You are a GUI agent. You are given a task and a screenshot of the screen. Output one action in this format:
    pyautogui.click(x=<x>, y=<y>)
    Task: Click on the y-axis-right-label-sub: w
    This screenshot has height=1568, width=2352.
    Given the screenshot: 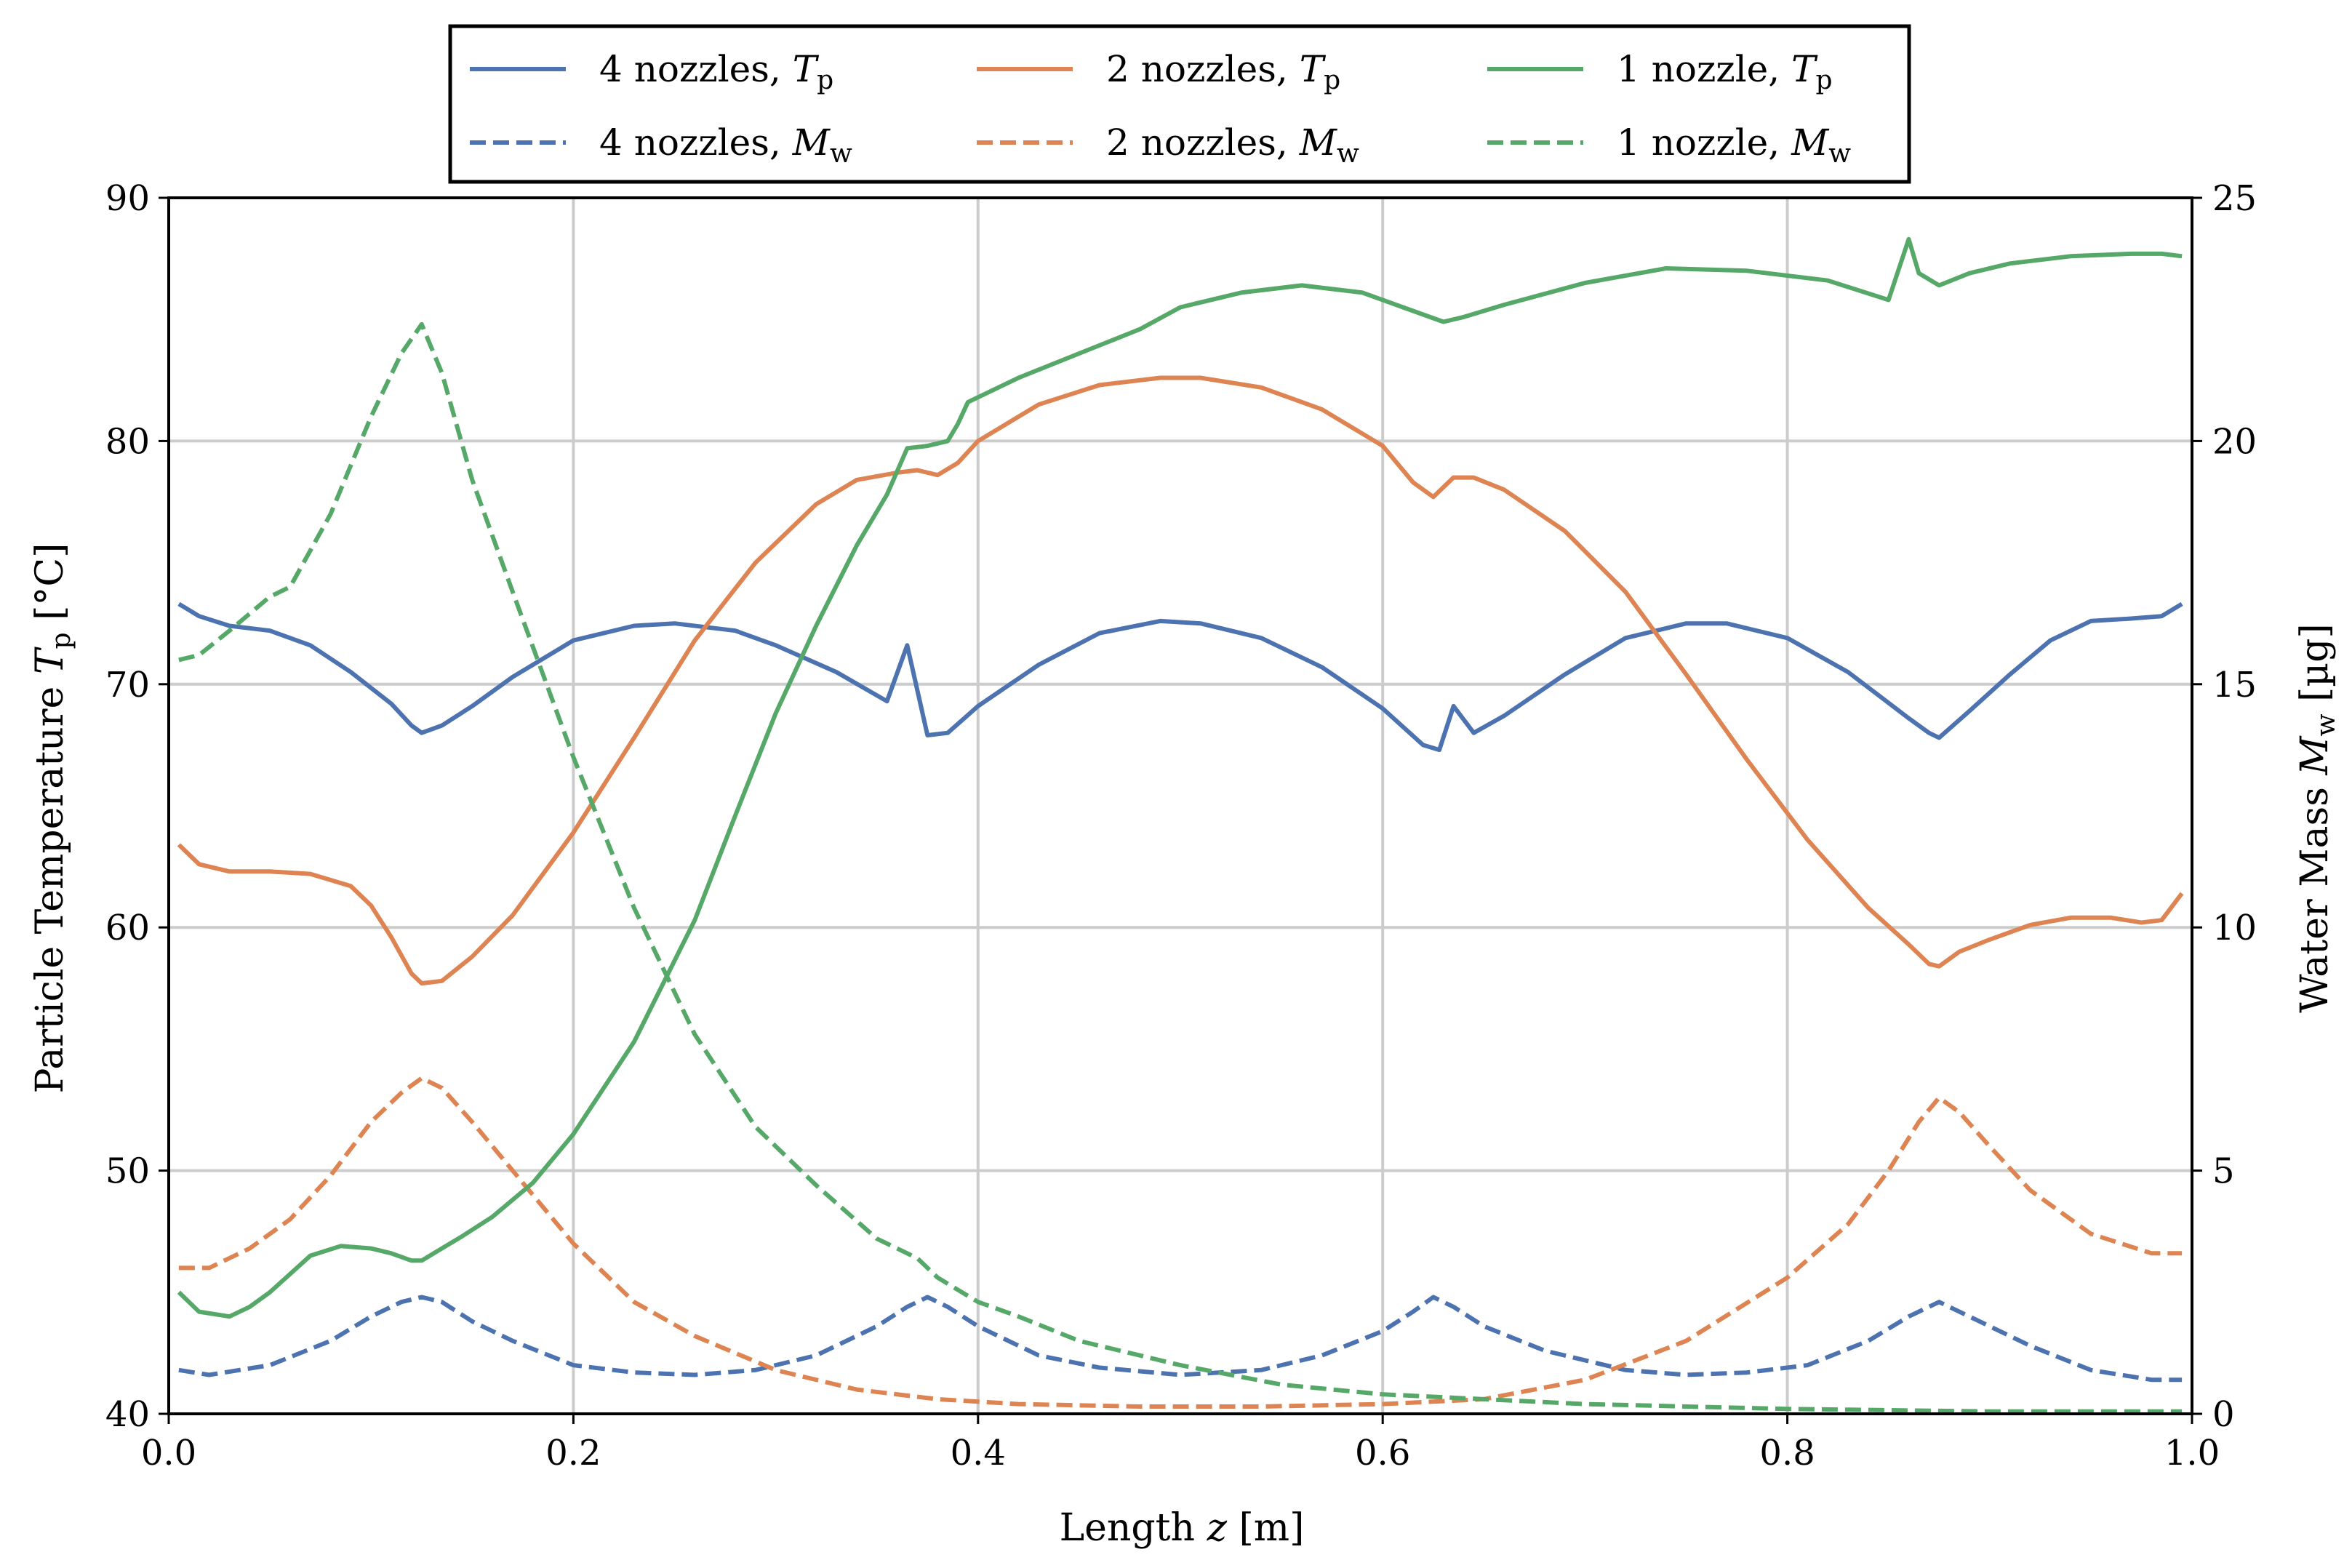 What is the action you would take?
    pyautogui.click(x=2326, y=724)
    